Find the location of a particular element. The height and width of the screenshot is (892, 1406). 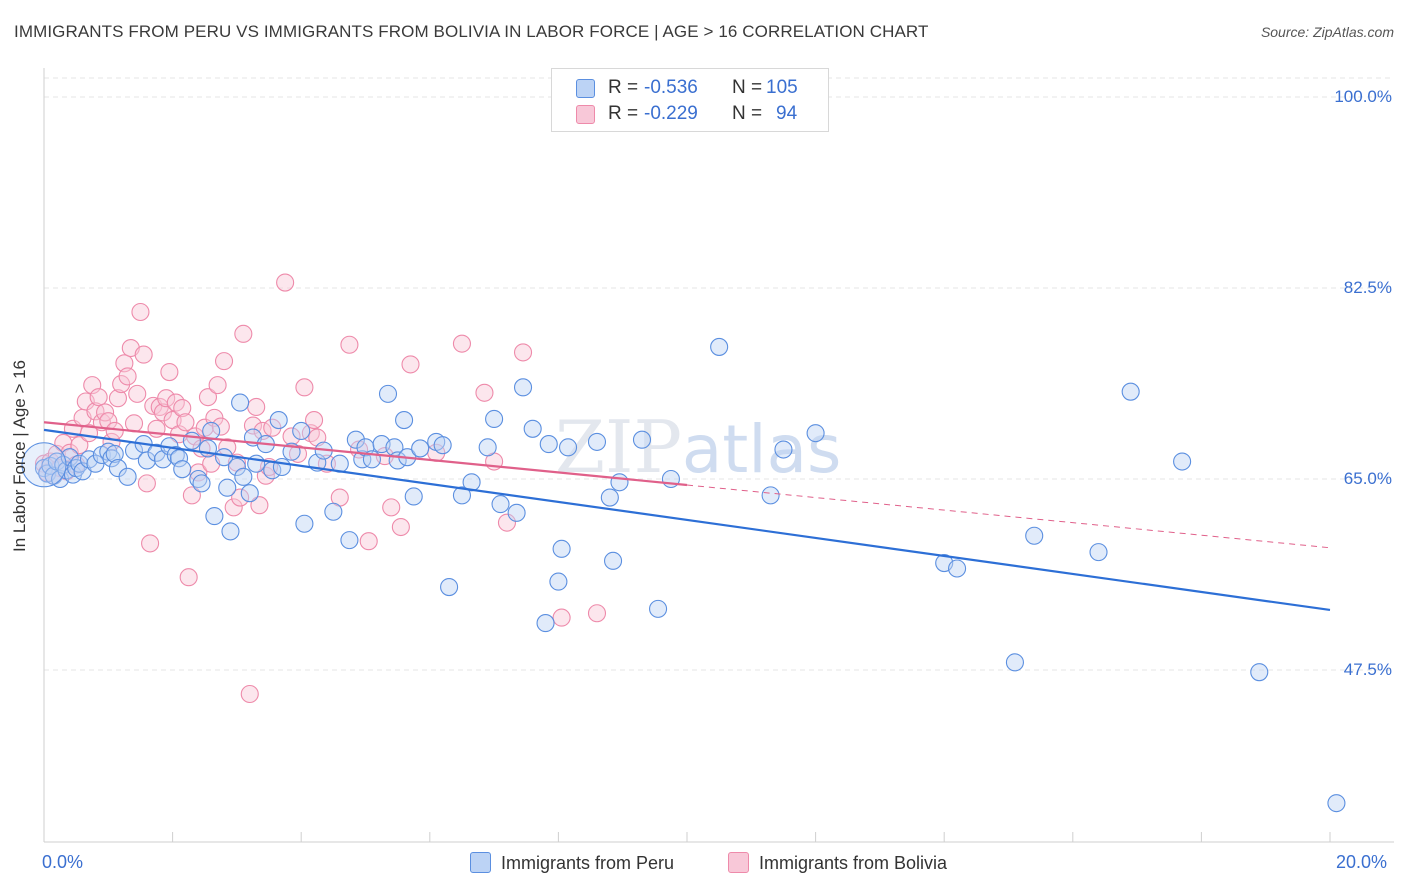

x-tick-left: 0.0% is located at coordinates (63, 862).